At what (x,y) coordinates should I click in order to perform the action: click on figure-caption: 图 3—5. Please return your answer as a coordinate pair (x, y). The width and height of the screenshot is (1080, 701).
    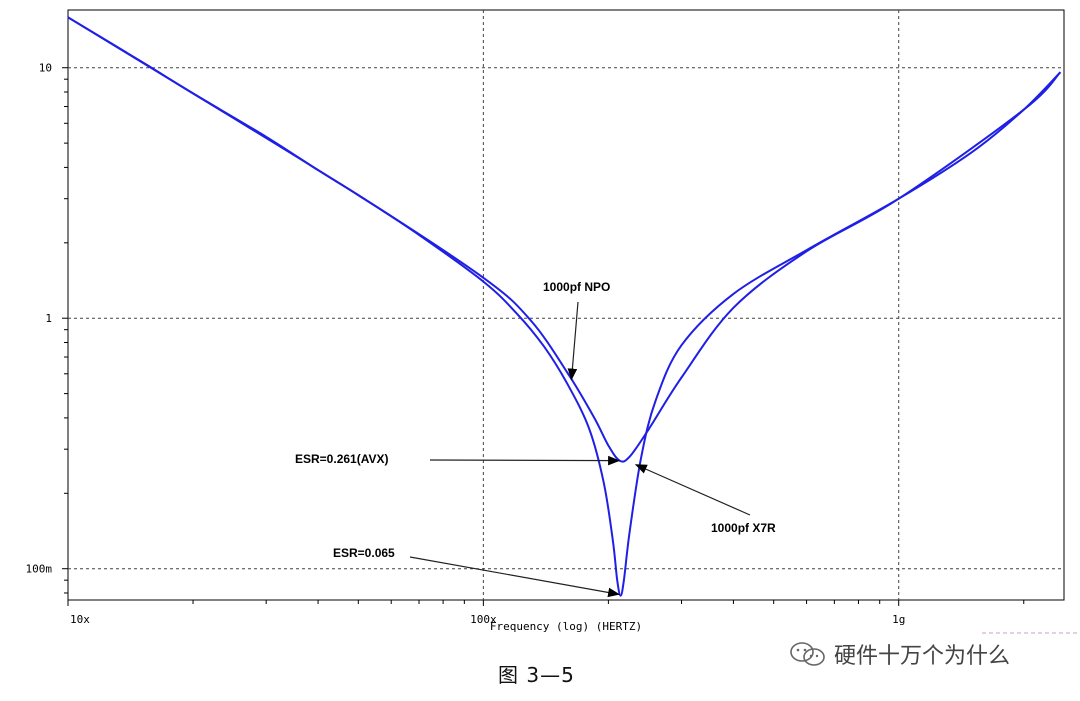
    Looking at the image, I should click on (536, 675).